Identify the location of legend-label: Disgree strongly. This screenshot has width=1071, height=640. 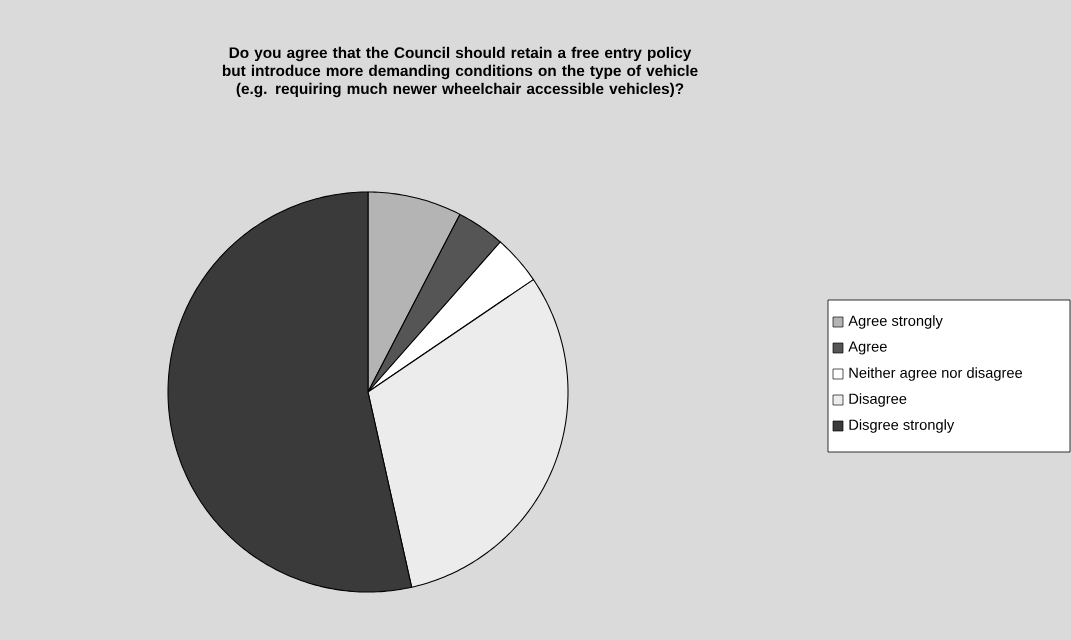
(902, 426).